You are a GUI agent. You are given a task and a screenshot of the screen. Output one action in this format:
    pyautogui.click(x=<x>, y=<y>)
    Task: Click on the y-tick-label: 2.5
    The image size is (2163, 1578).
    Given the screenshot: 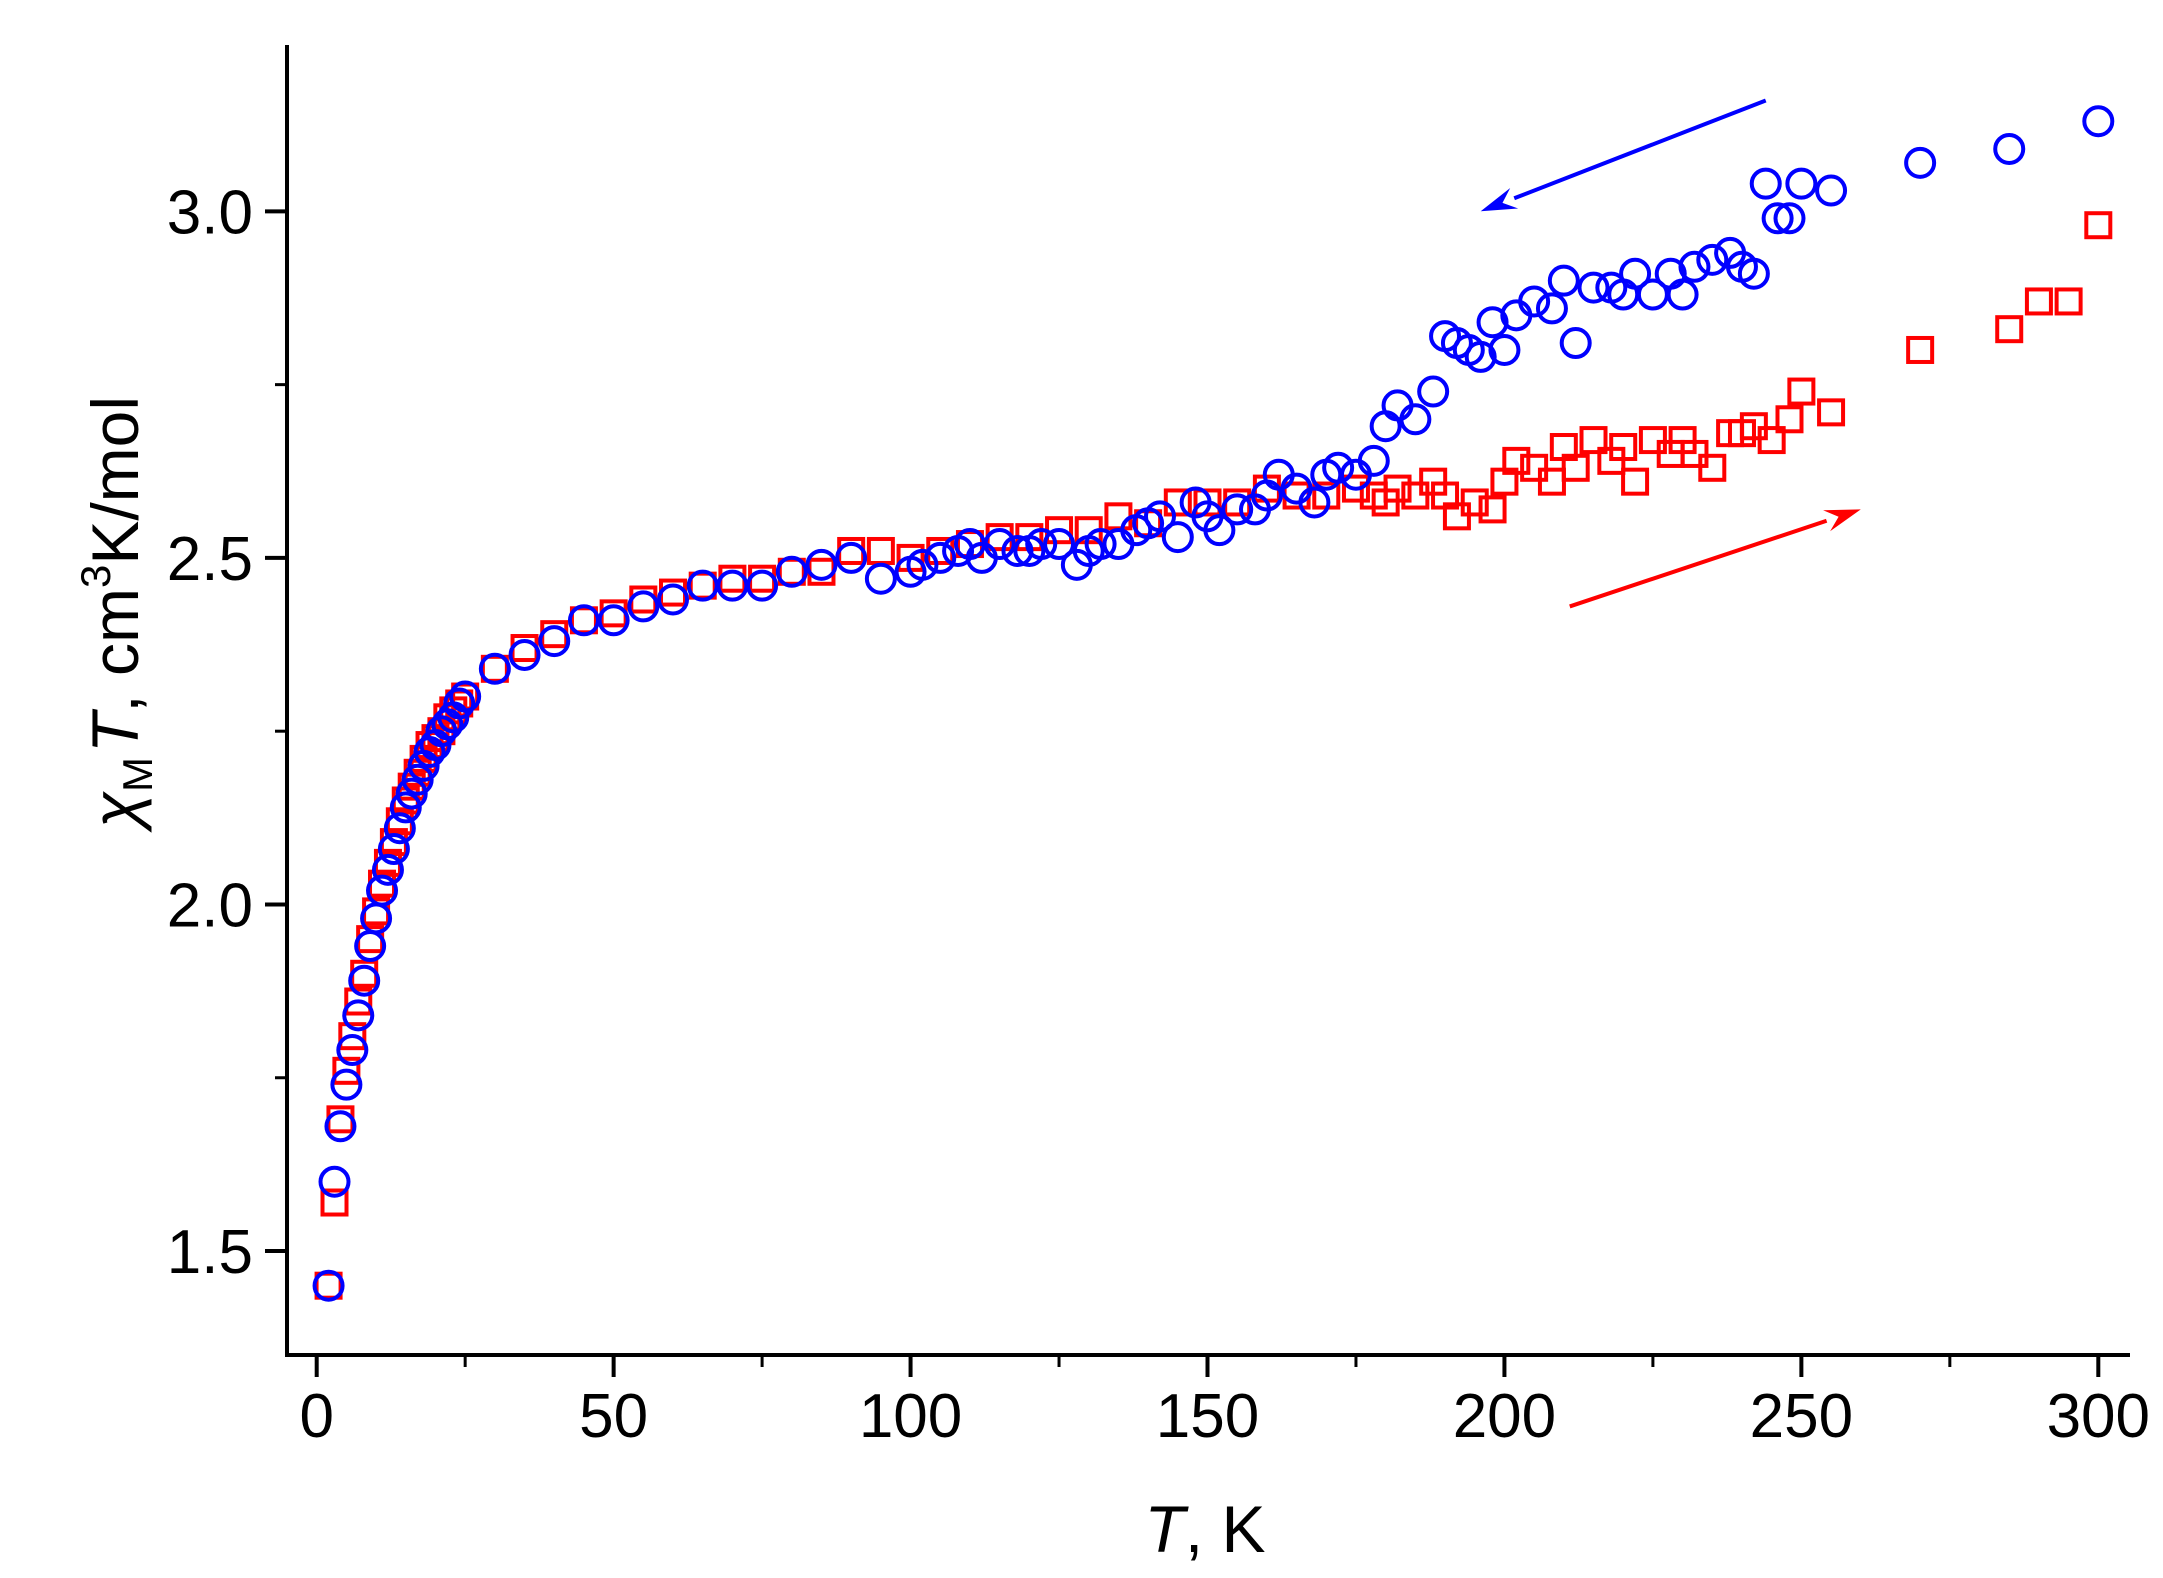 What is the action you would take?
    pyautogui.click(x=210, y=559)
    